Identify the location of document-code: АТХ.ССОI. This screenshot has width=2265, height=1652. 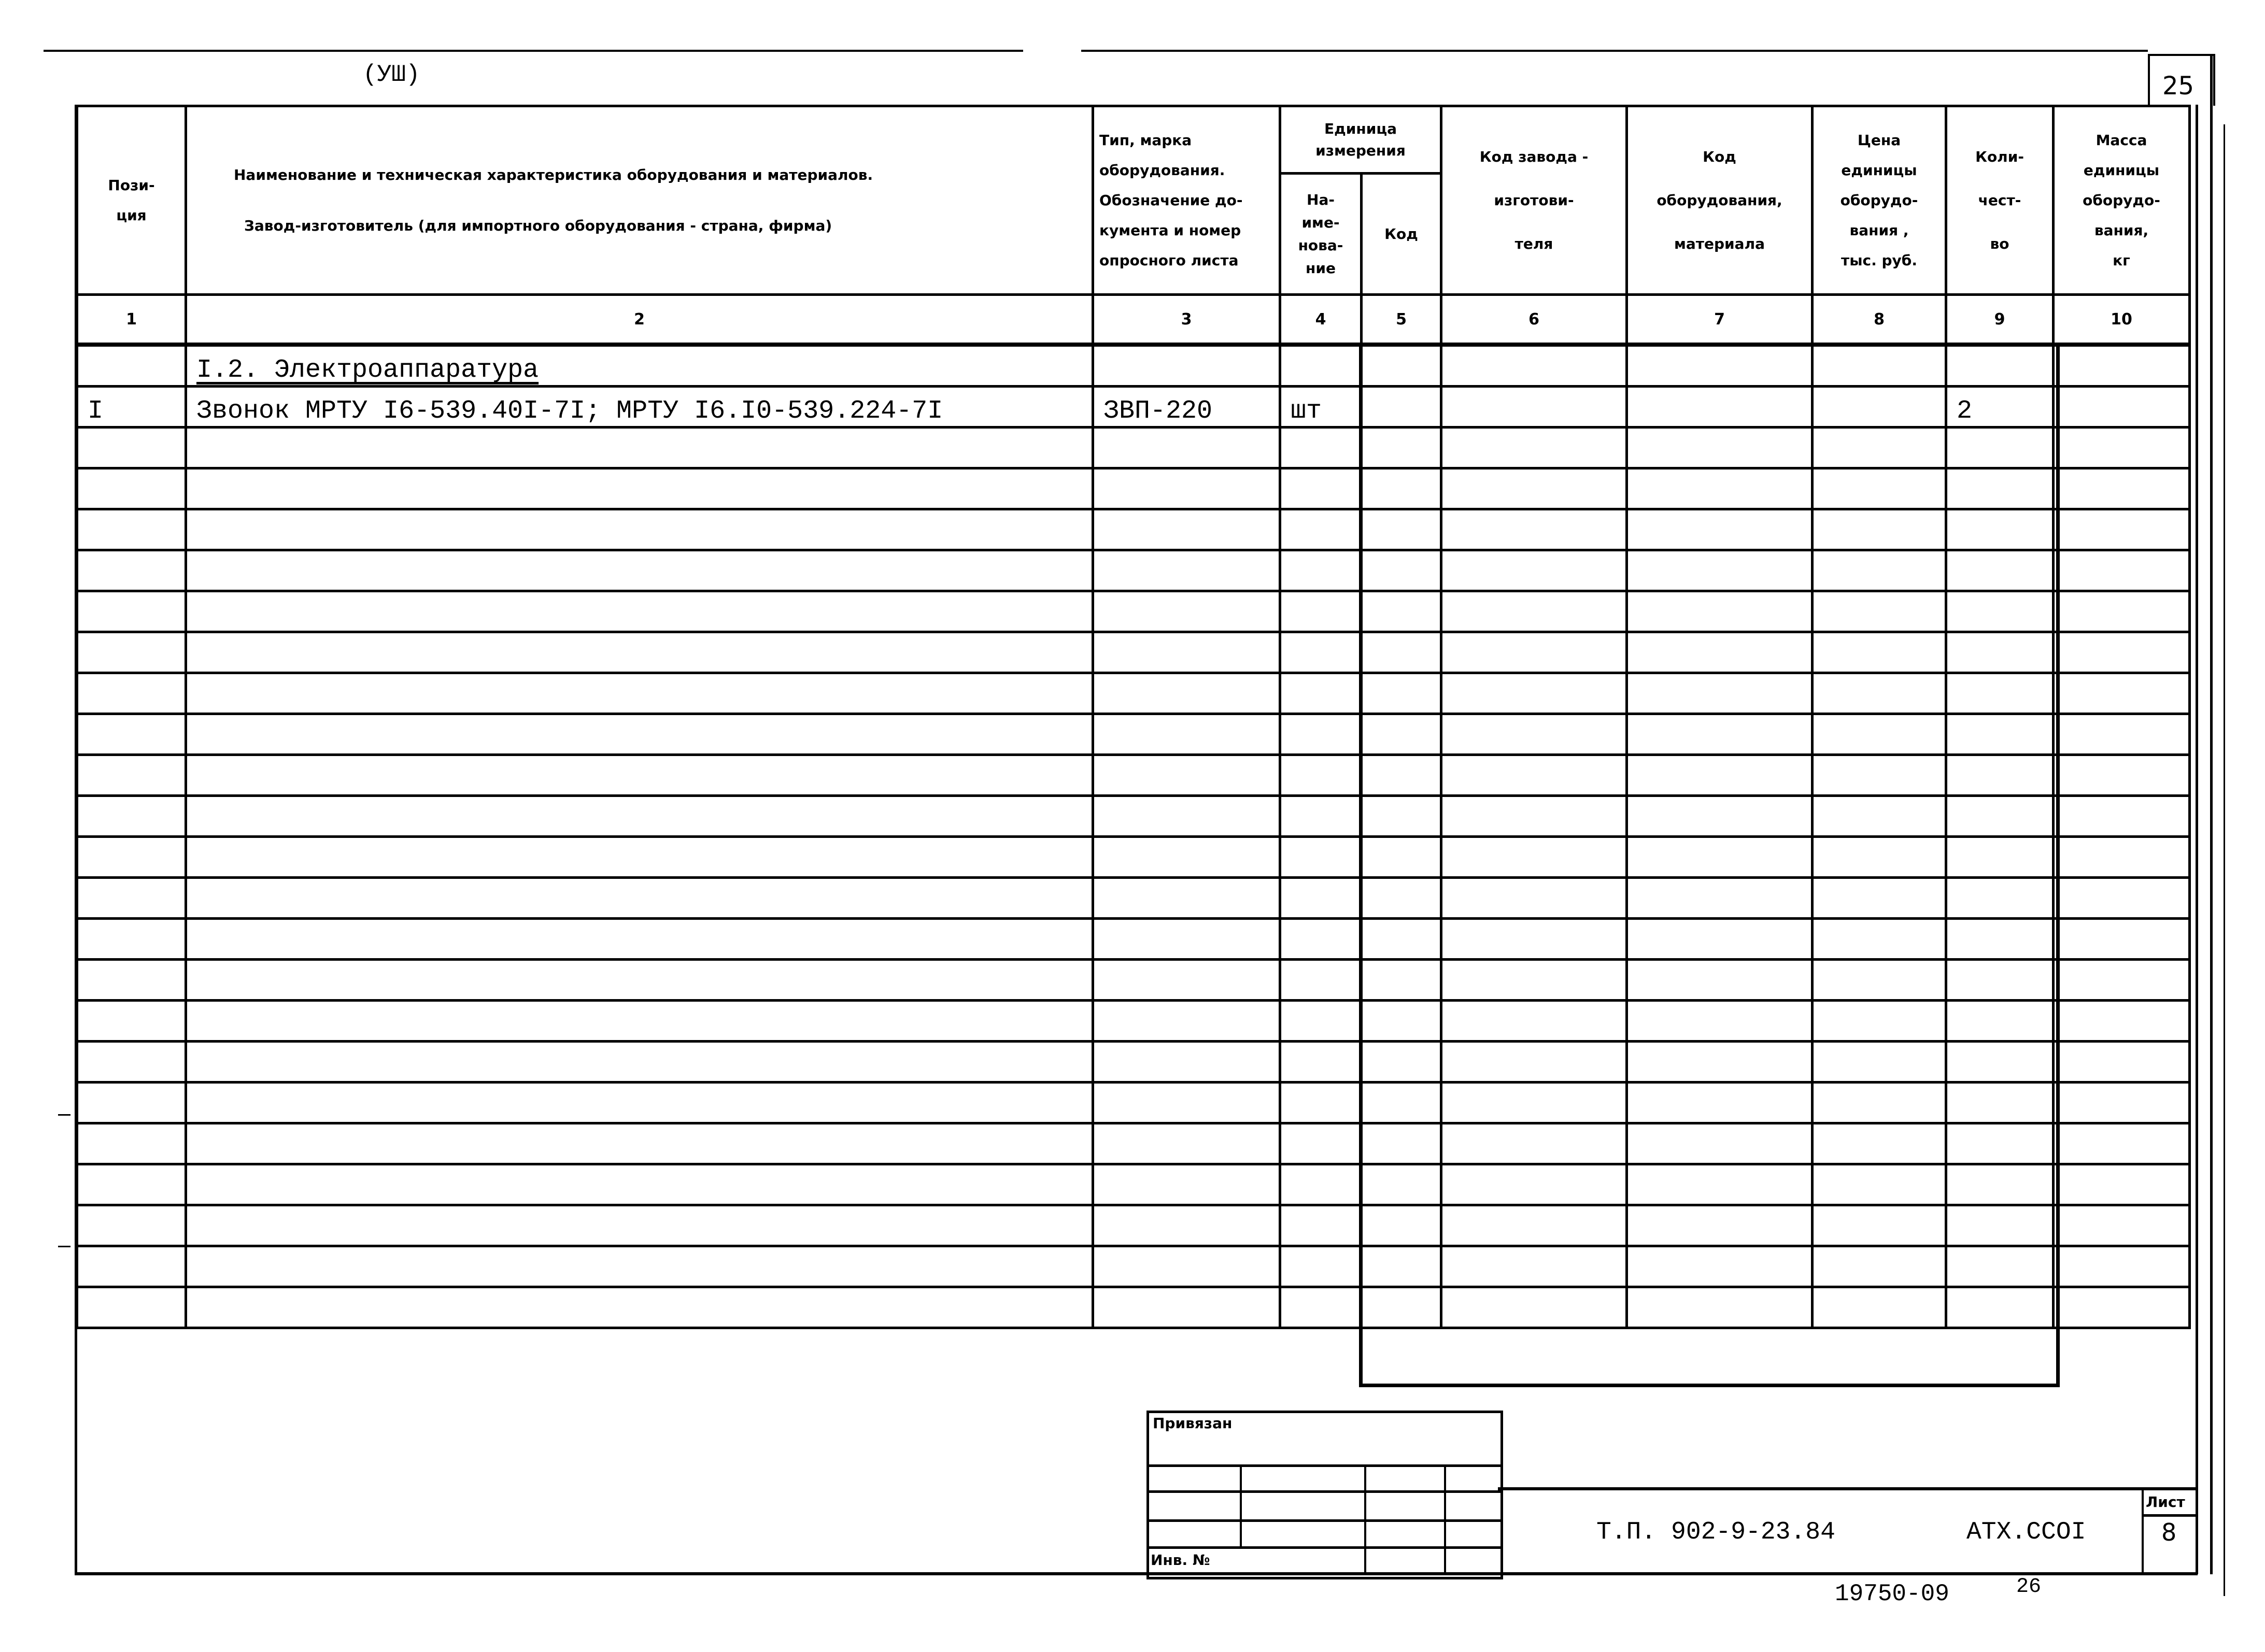
(2026, 1532).